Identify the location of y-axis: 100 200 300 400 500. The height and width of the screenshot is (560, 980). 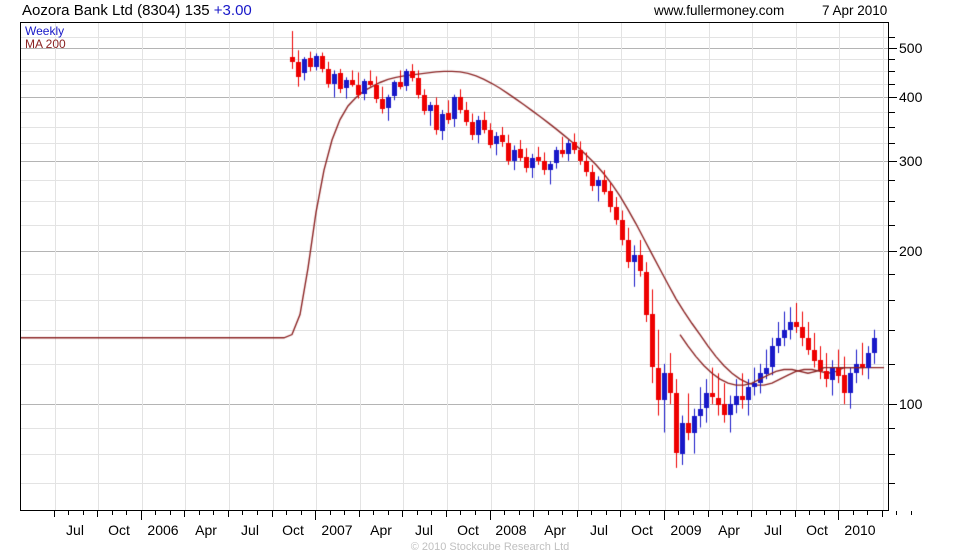
(934, 266).